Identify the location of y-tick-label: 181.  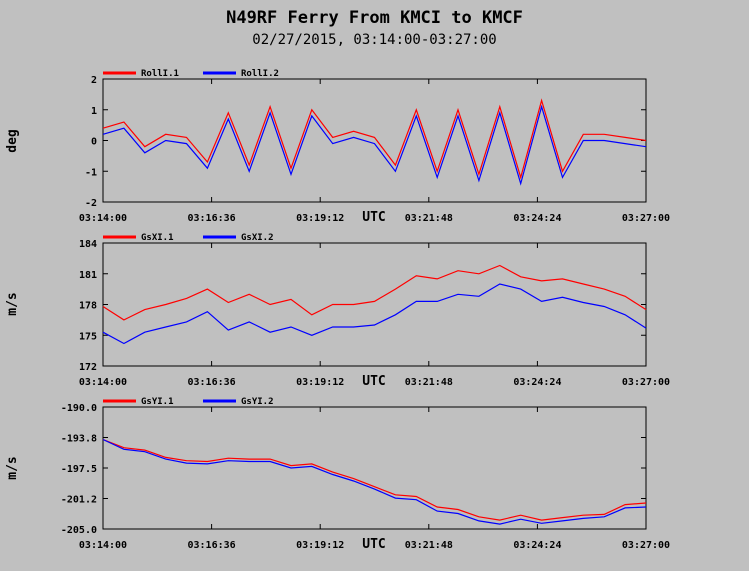
(88, 275).